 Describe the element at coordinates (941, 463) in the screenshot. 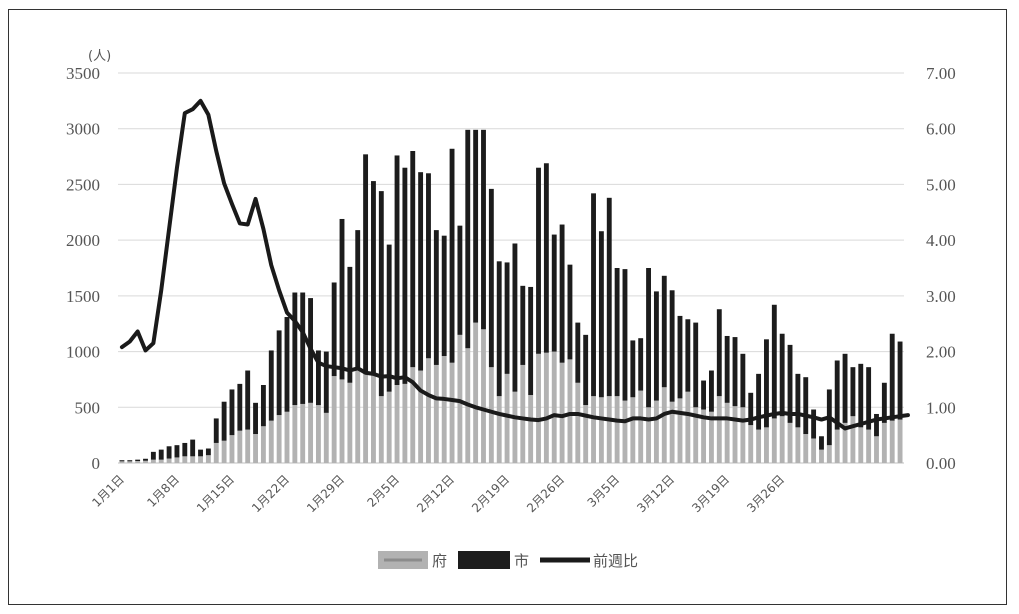

I see `y-right-tick-label: 0.00` at that location.